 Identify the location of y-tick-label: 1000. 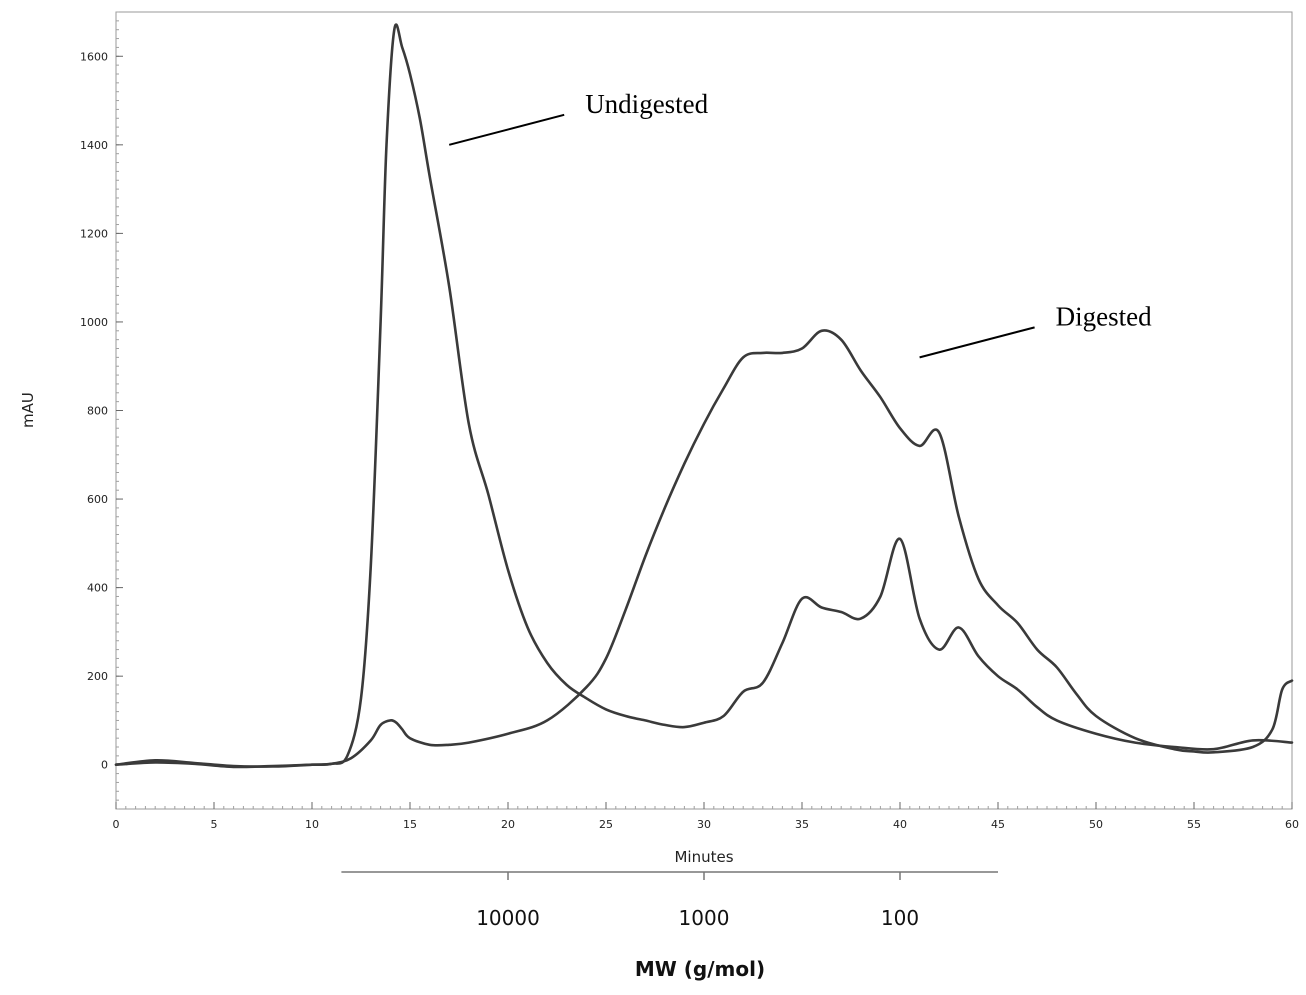
(94, 322).